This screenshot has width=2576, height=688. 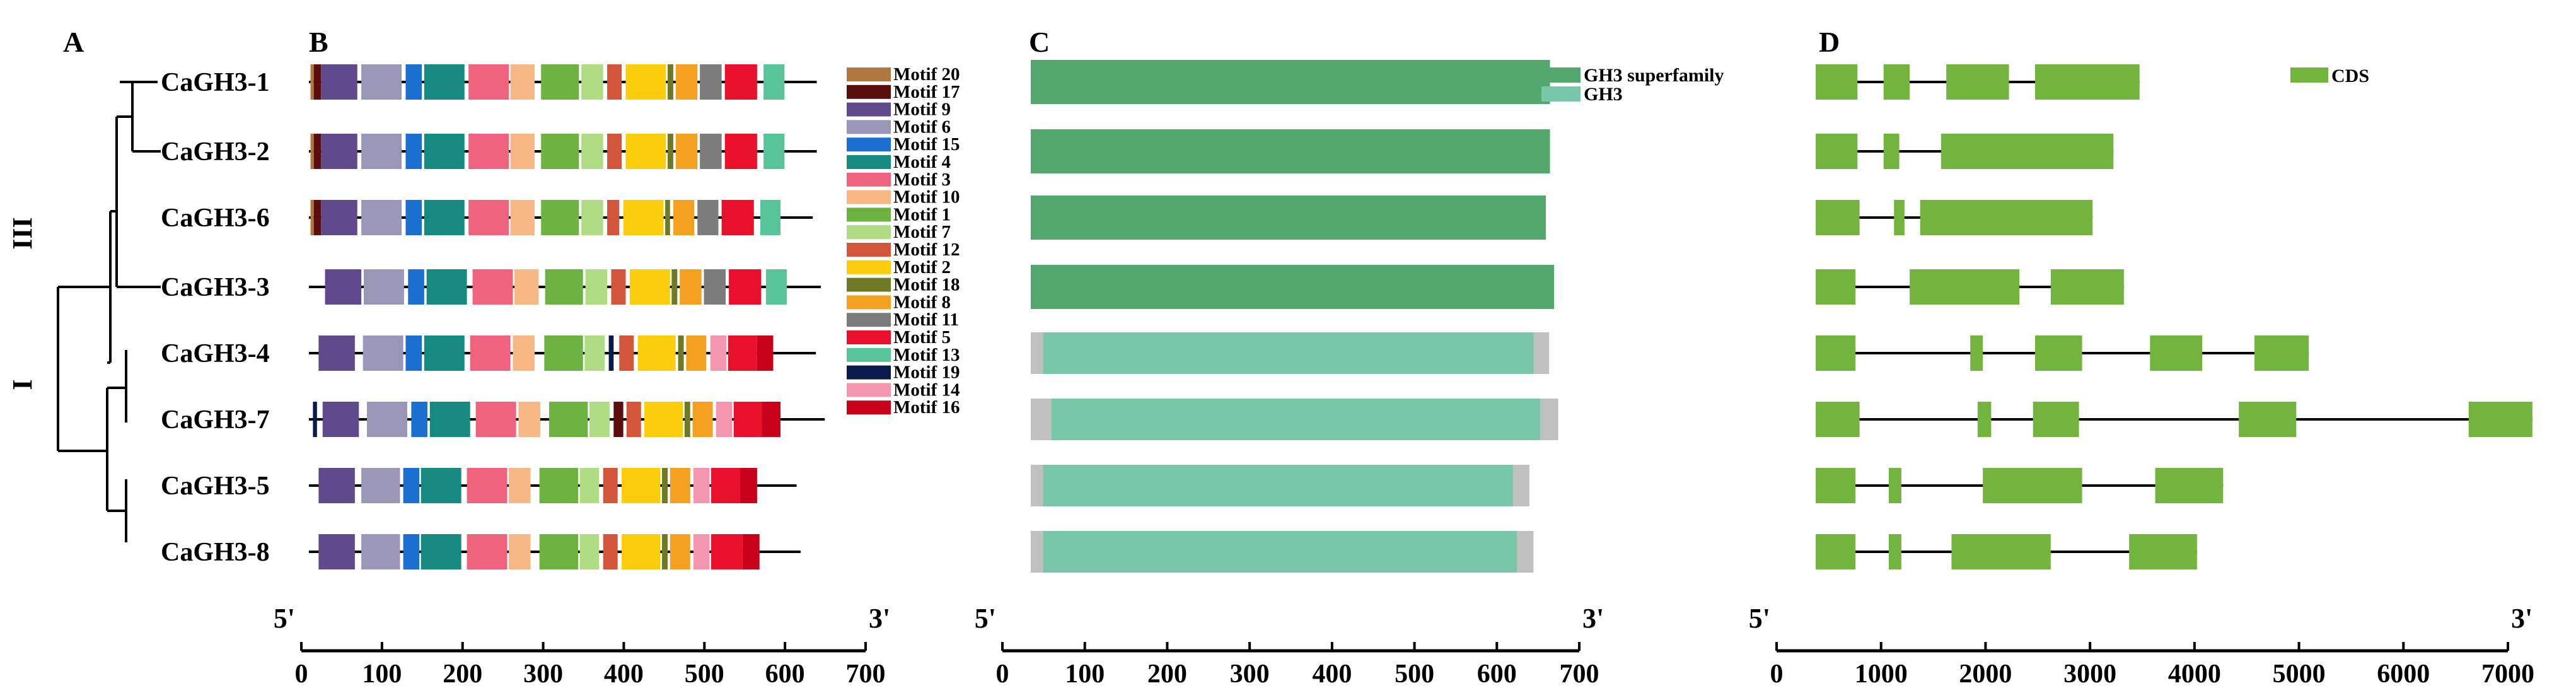 I want to click on axis-b: 0 100 200 300 400 500 600 700 5' 3', so click(x=582, y=645).